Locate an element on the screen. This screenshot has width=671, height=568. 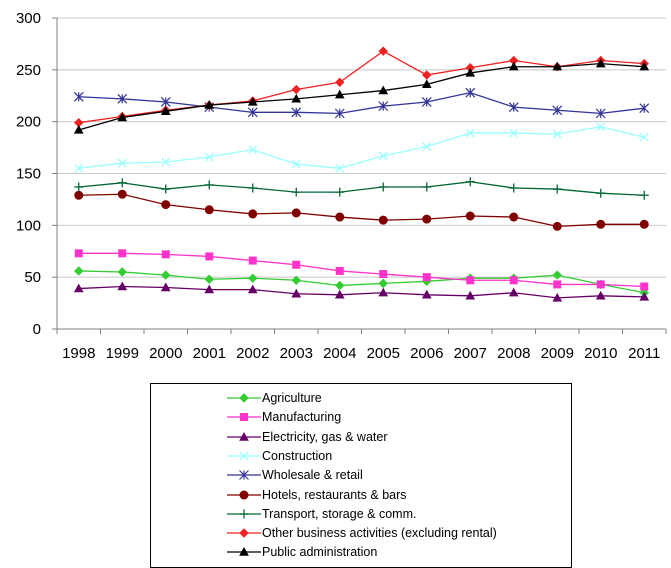
legend-label: Agriculture is located at coordinates (292, 398).